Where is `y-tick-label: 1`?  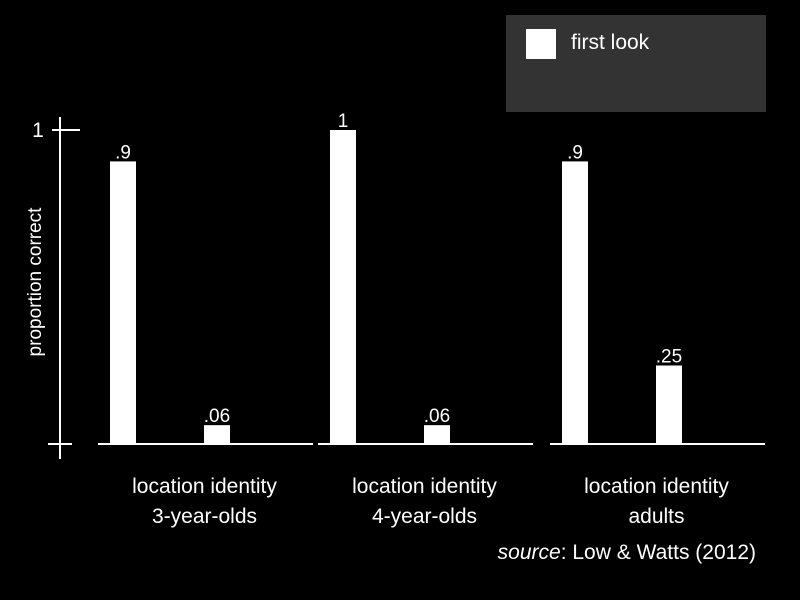
y-tick-label: 1 is located at coordinates (38, 130).